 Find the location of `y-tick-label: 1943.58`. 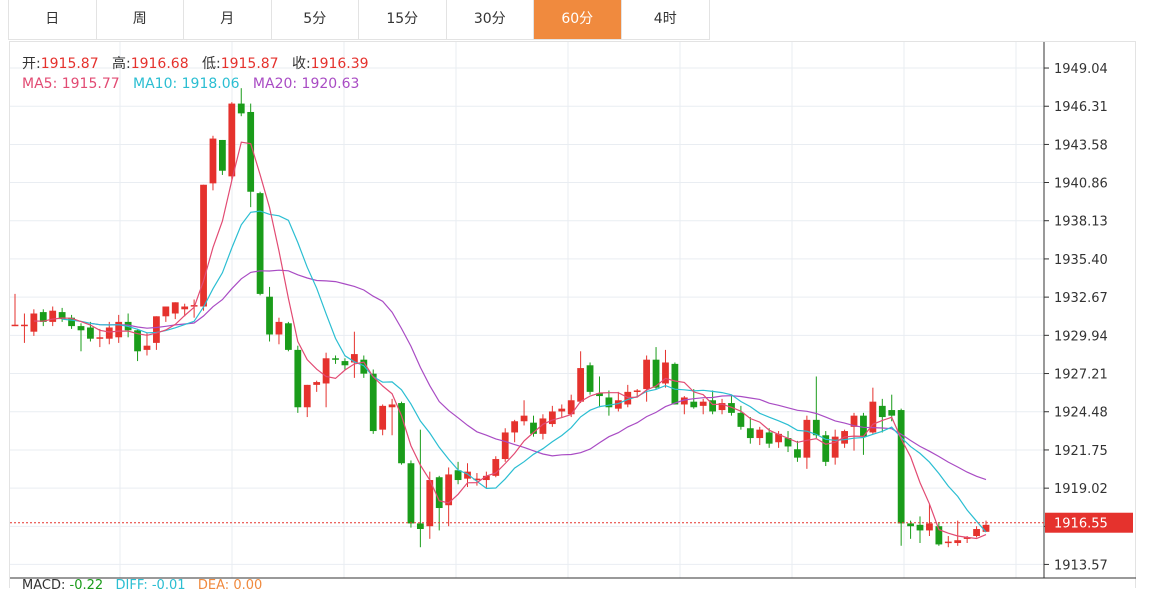

y-tick-label: 1943.58 is located at coordinates (1081, 145).